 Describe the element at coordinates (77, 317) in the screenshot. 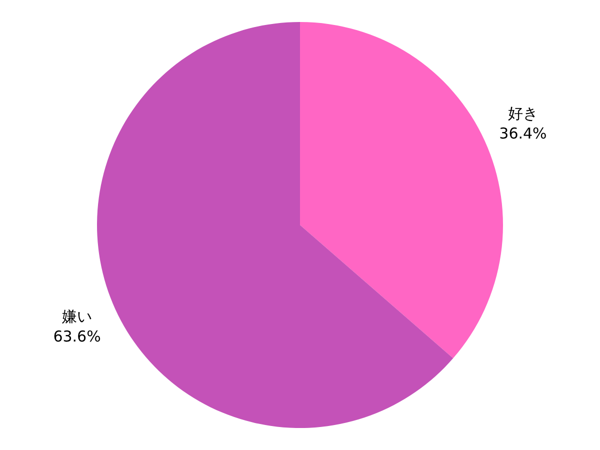

I see `slice-label: 嫌い` at that location.